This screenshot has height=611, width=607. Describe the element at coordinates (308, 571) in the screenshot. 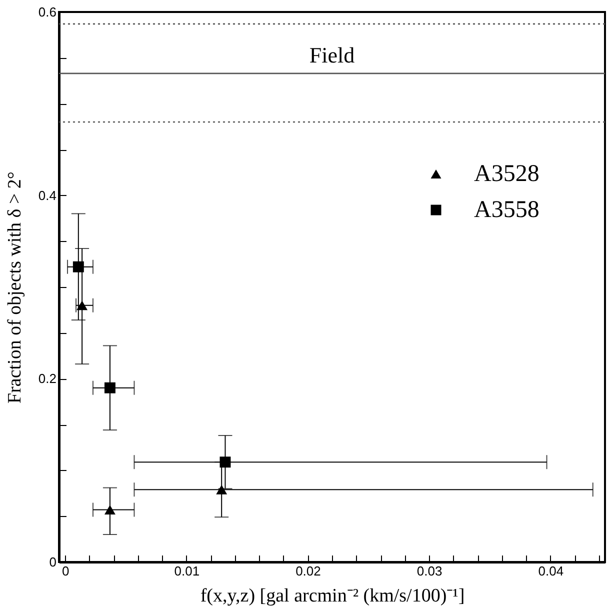

I see `x-tick-label: 0.02` at that location.